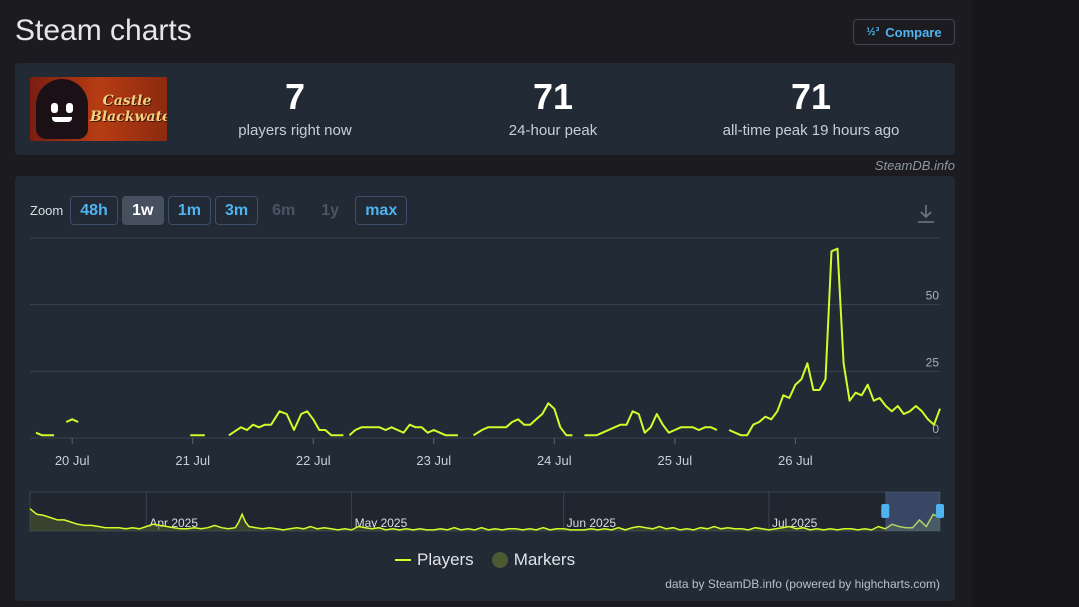 Image resolution: width=1079 pixels, height=607 pixels. Describe the element at coordinates (381, 523) in the screenshot. I see `navigator-tick-label: May 2025` at that location.